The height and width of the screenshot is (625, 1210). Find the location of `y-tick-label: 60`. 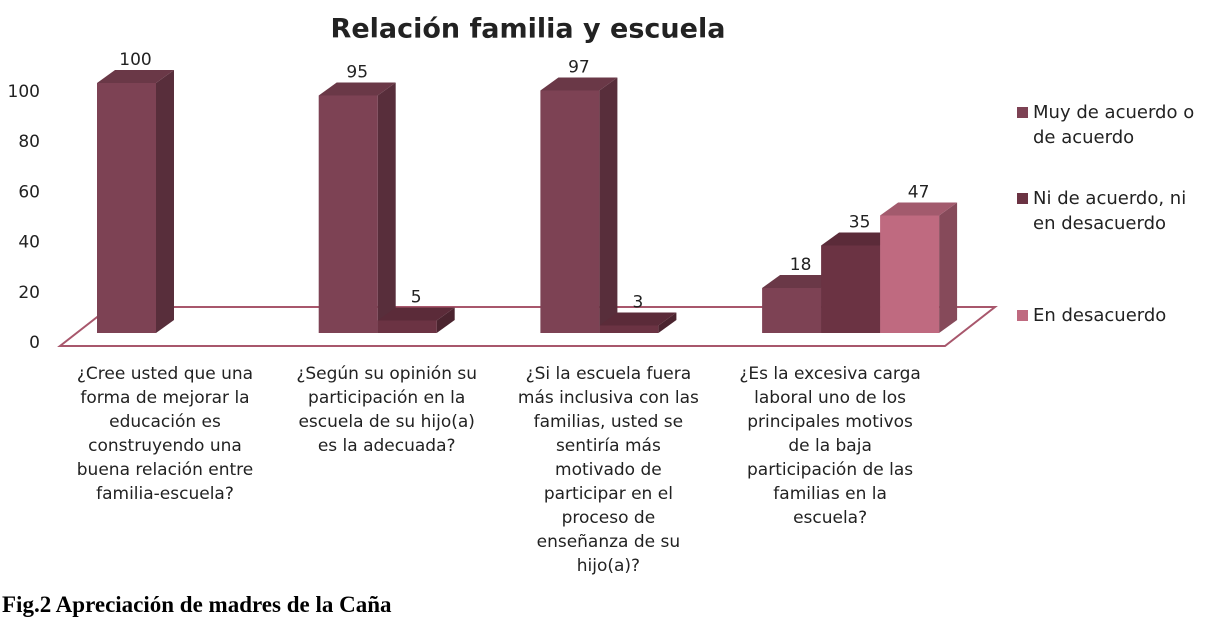

y-tick-label: 60 is located at coordinates (29, 192).